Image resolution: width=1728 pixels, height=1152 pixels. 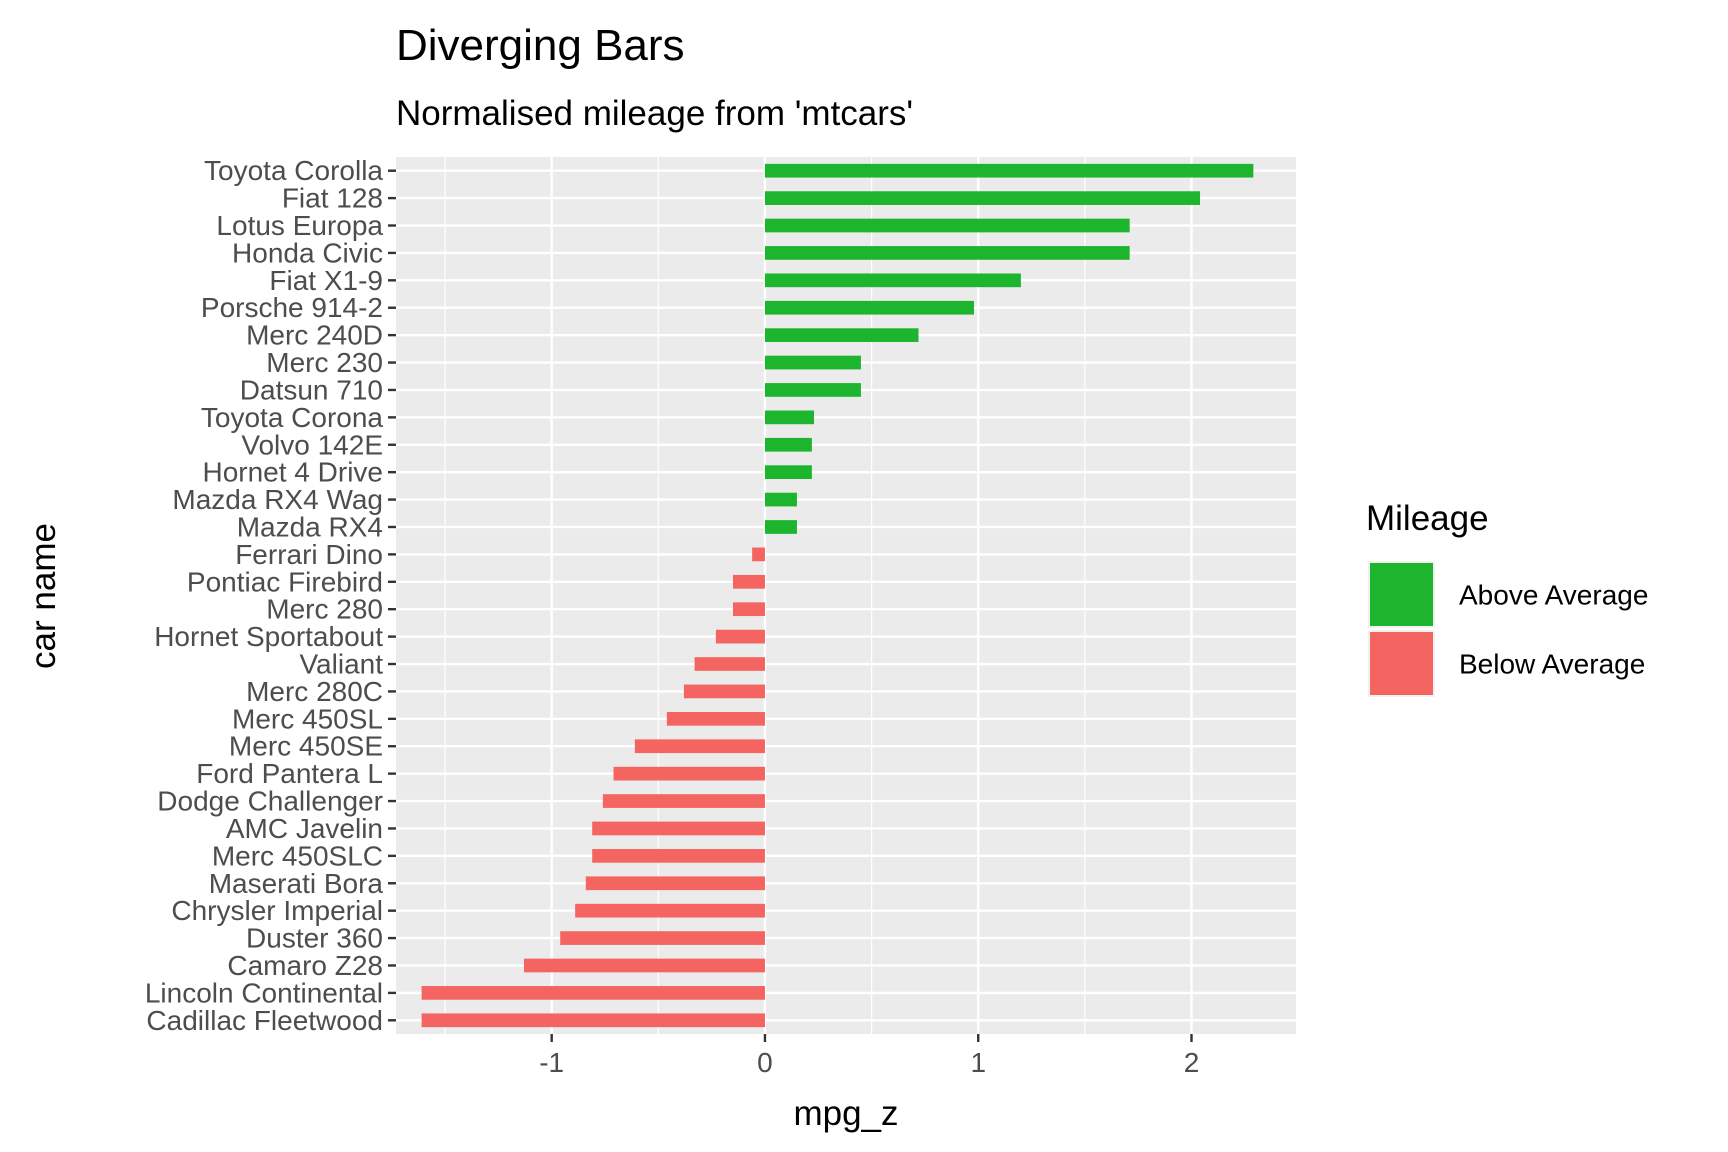 What do you see at coordinates (268, 636) in the screenshot?
I see `y-tick-label: Hornet Sportabout` at bounding box center [268, 636].